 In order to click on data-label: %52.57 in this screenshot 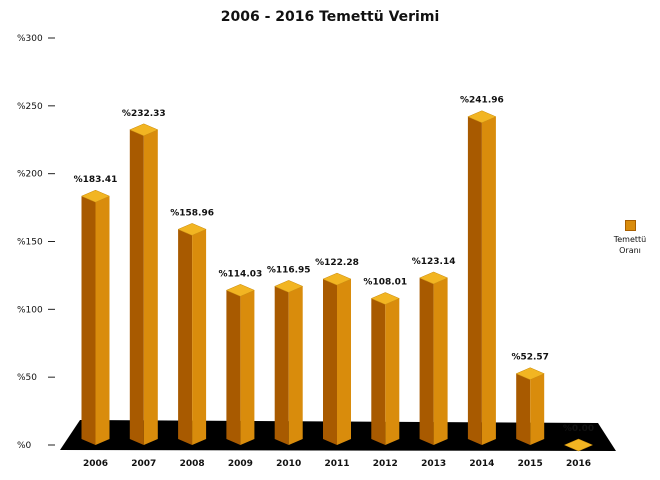, I will do `click(530, 358)`.